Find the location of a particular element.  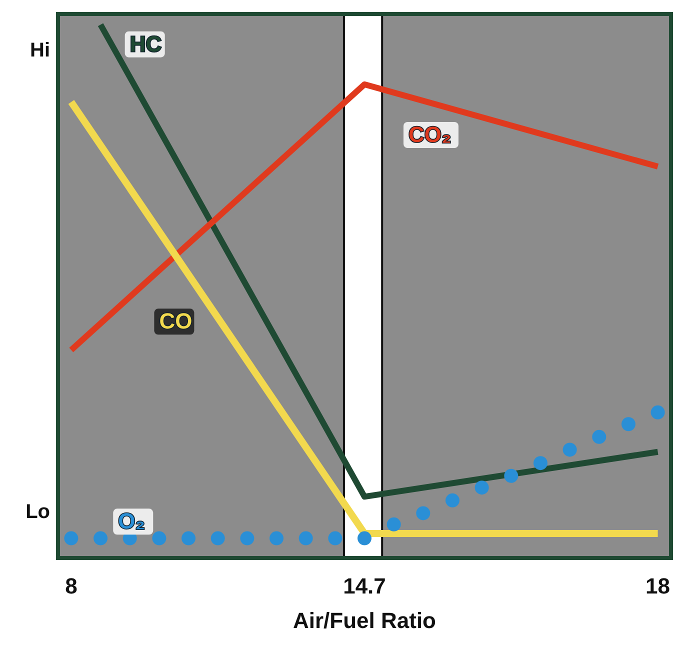

x-tick-label: 8 is located at coordinates (71, 586).